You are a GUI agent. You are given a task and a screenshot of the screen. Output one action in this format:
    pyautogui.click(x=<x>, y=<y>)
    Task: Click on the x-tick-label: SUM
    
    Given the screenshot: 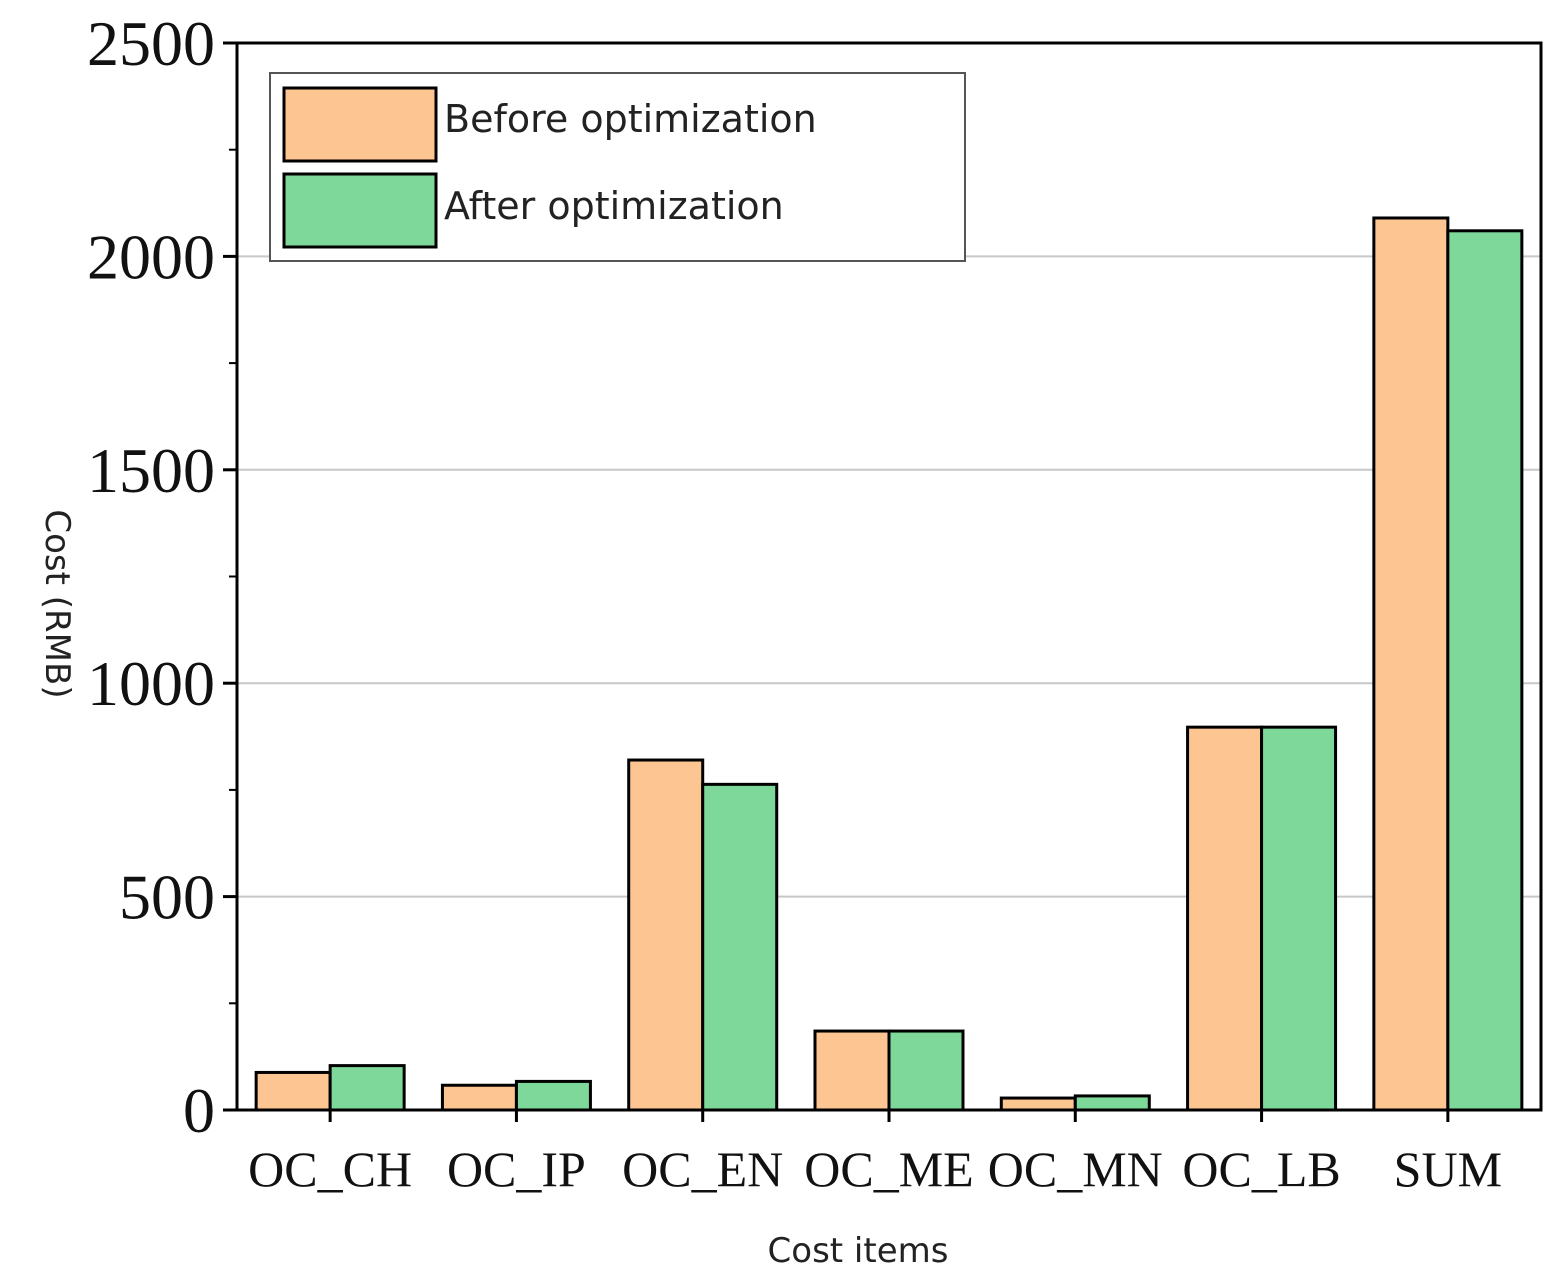 What is the action you would take?
    pyautogui.click(x=1448, y=1169)
    